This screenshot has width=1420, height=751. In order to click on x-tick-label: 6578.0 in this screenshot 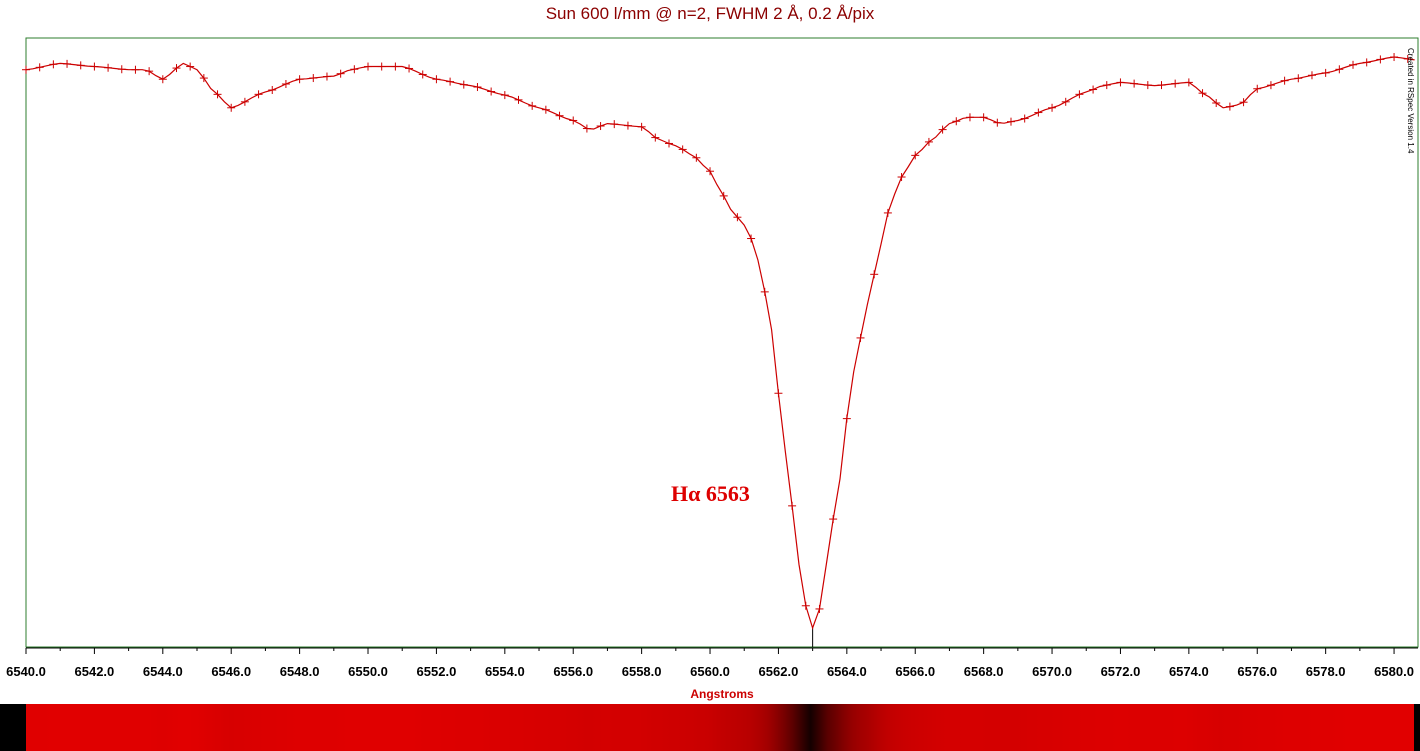, I will do `click(1326, 671)`.